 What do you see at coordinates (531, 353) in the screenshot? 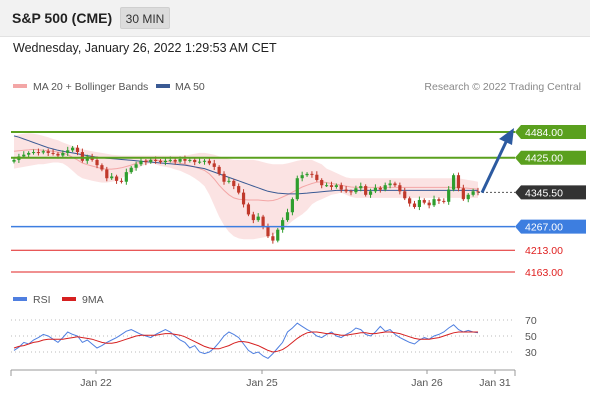
I see `rsi-tick-label: 30` at bounding box center [531, 353].